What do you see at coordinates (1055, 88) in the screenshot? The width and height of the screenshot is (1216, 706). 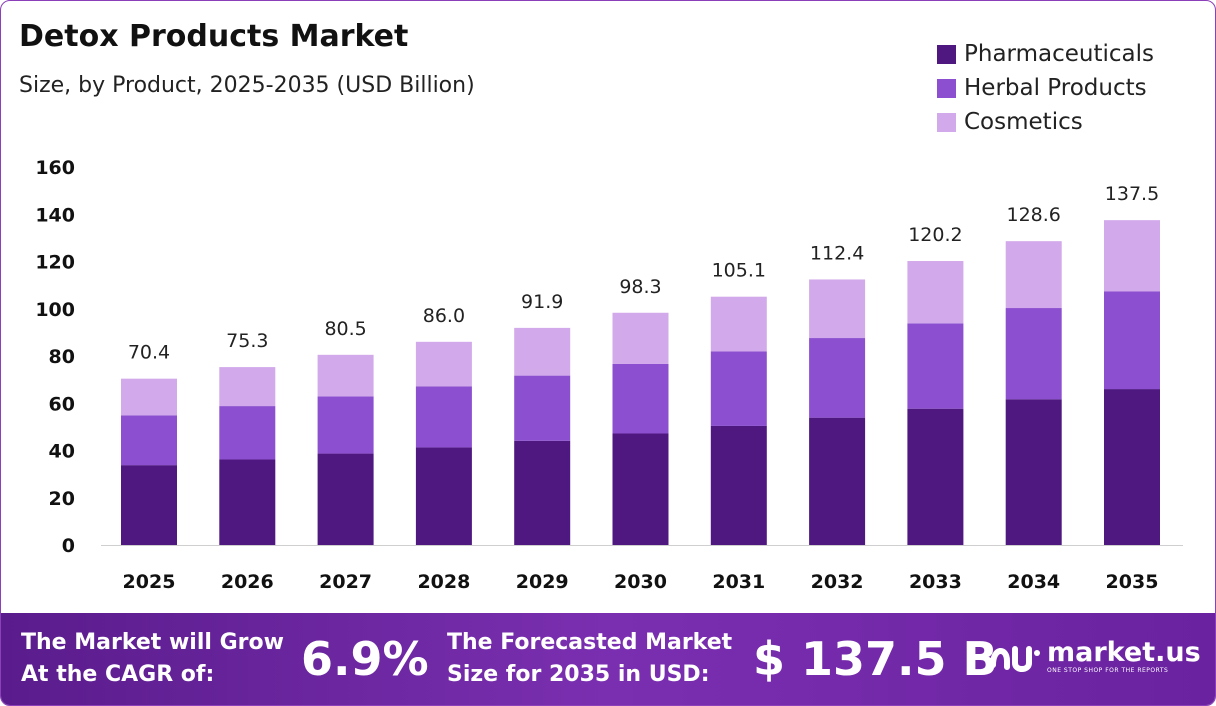 I see `legend-label: Herbal Products` at bounding box center [1055, 88].